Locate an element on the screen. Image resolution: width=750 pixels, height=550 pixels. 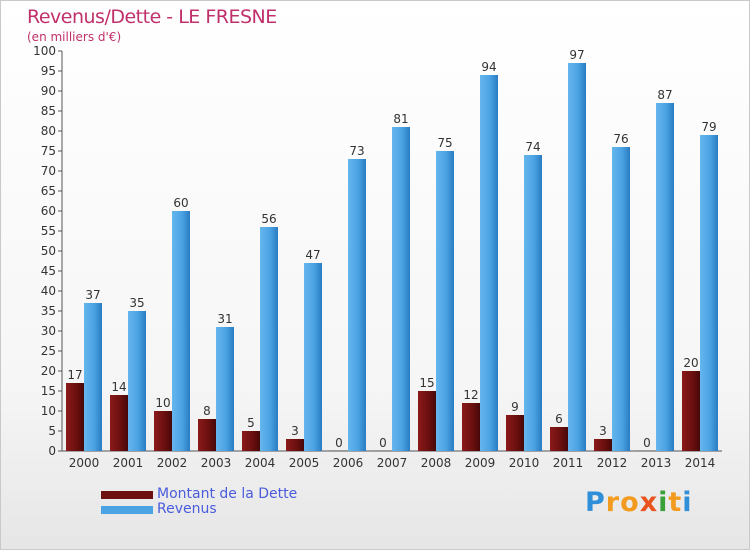
y-tick-label: 45 is located at coordinates (48, 271).